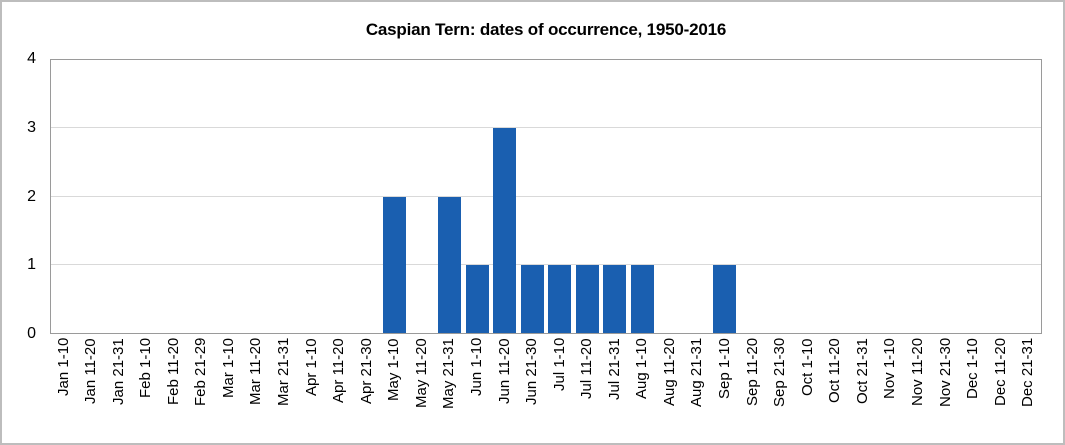 The width and height of the screenshot is (1065, 445). Describe the element at coordinates (642, 368) in the screenshot. I see `x-tick-label: Aug 1-10` at that location.